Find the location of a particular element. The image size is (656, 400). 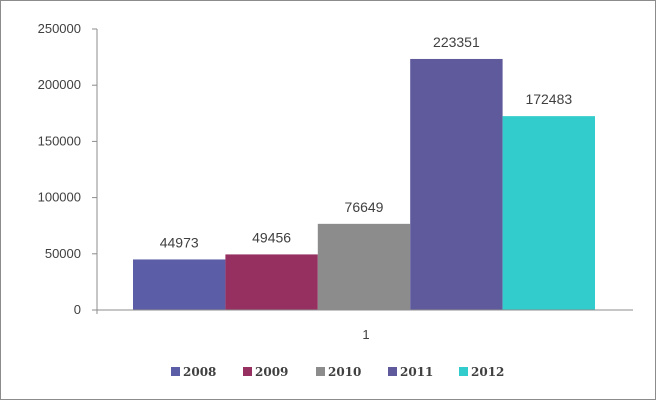

y-tick-label: 250000 is located at coordinates (59, 28).